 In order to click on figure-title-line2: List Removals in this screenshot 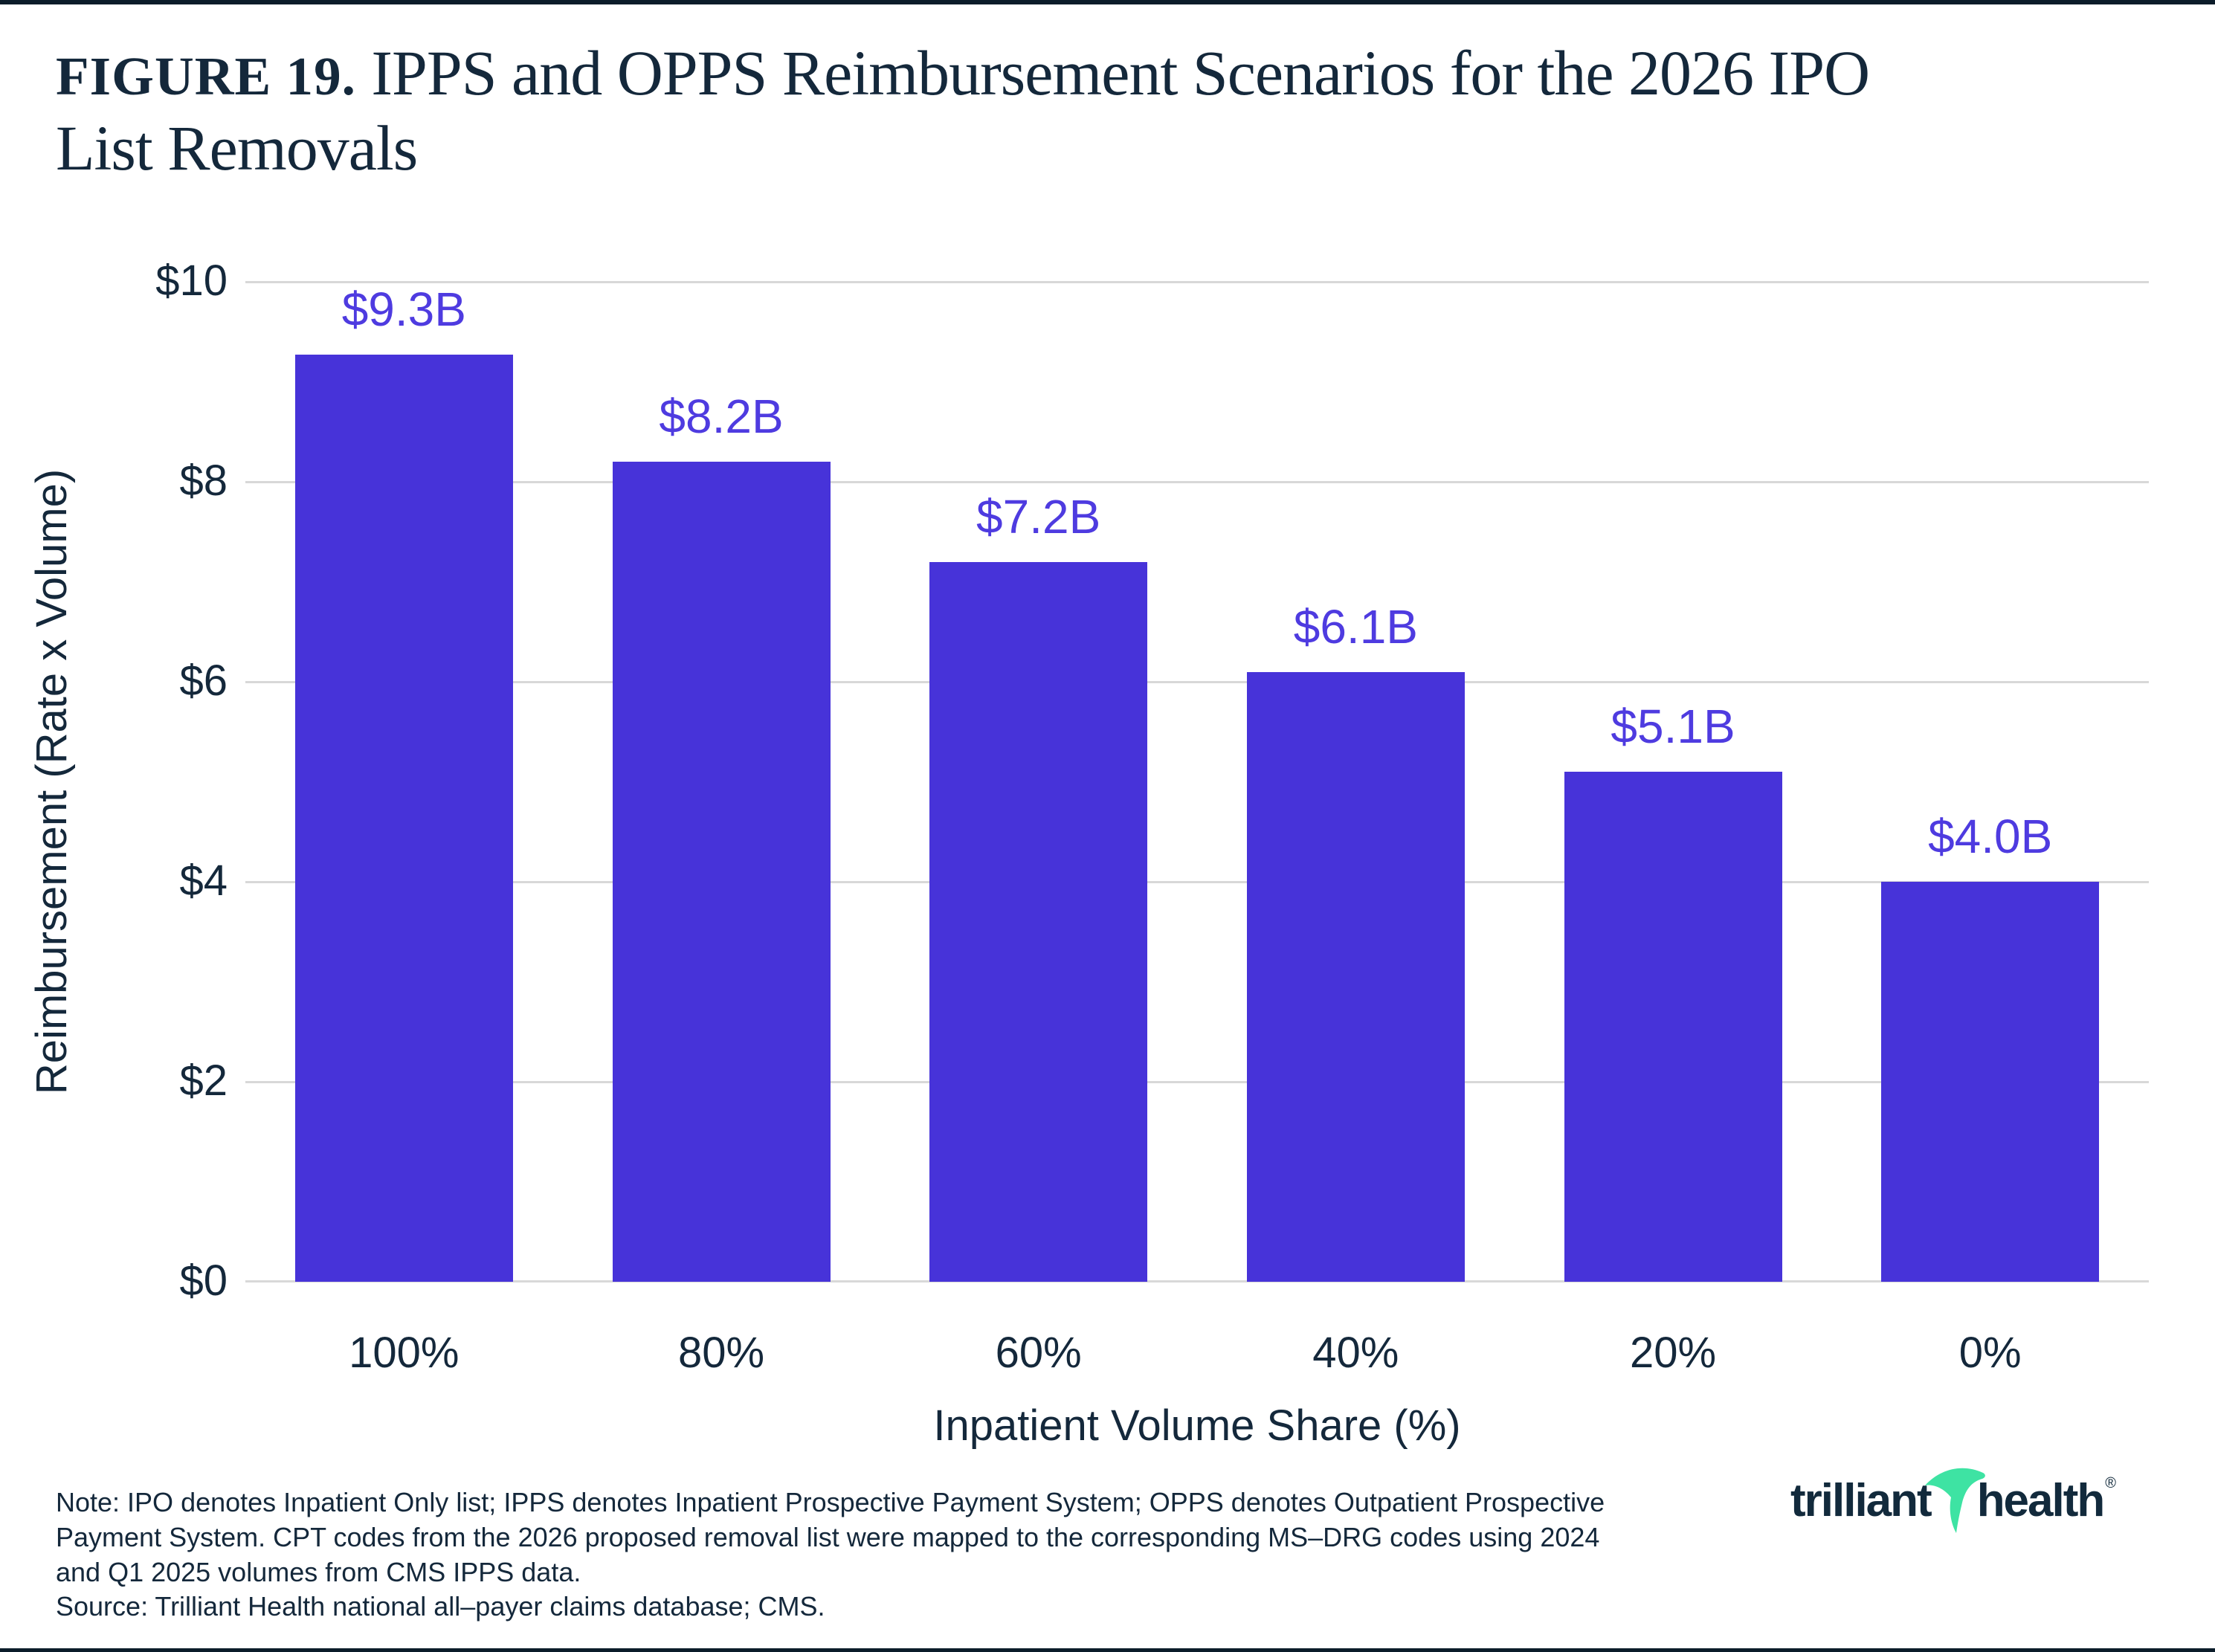, I will do `click(237, 148)`.